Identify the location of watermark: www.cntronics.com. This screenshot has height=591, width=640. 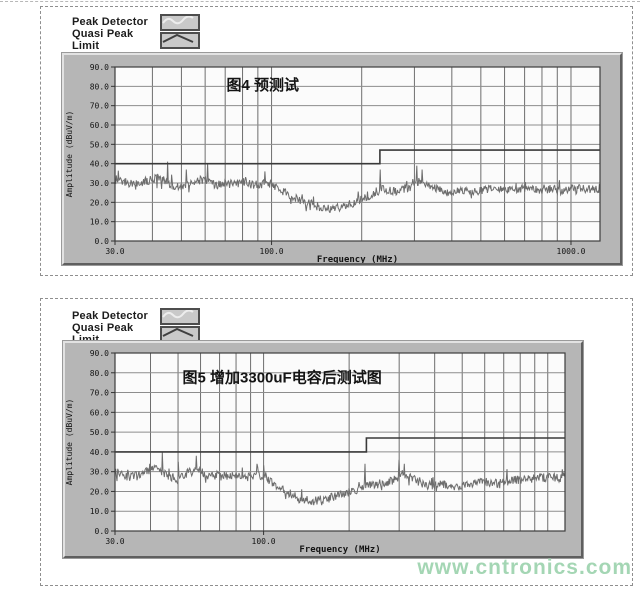
(524, 567).